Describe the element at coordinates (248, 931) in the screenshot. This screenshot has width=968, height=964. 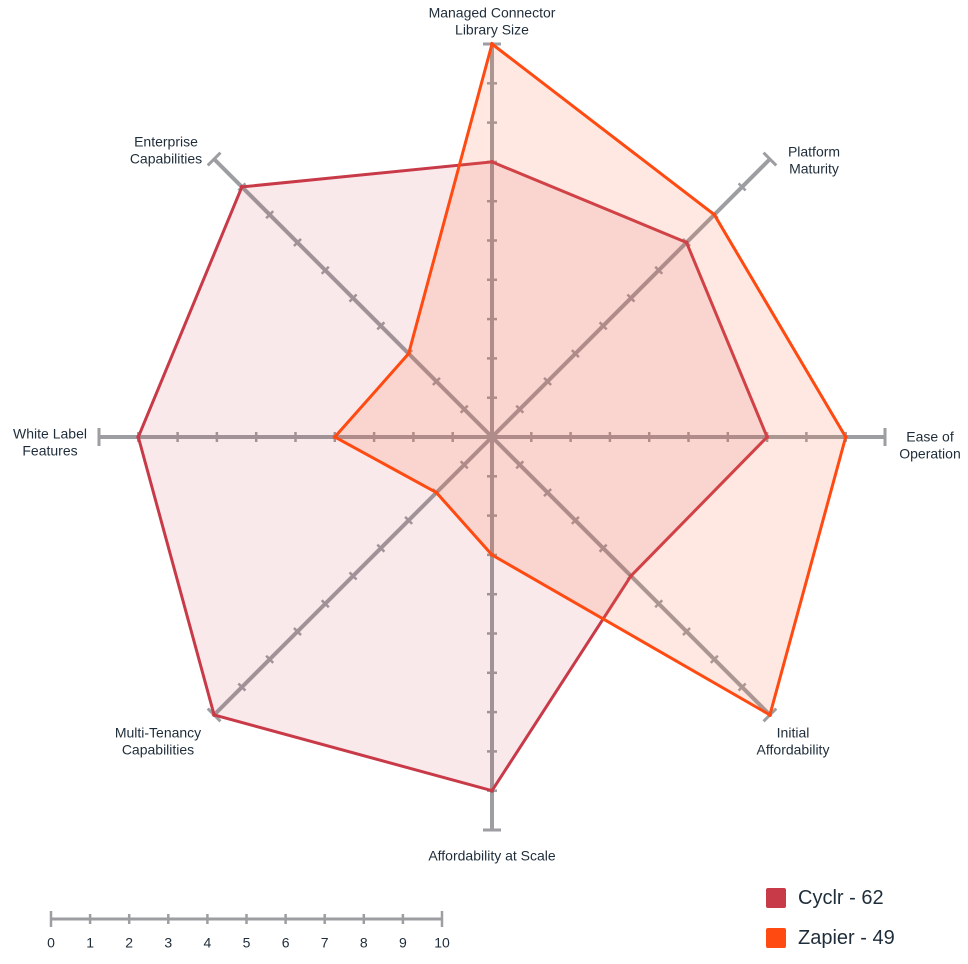
I see `scale-bar: 0 1 2 3 4 5 6 7 8 9 10` at that location.